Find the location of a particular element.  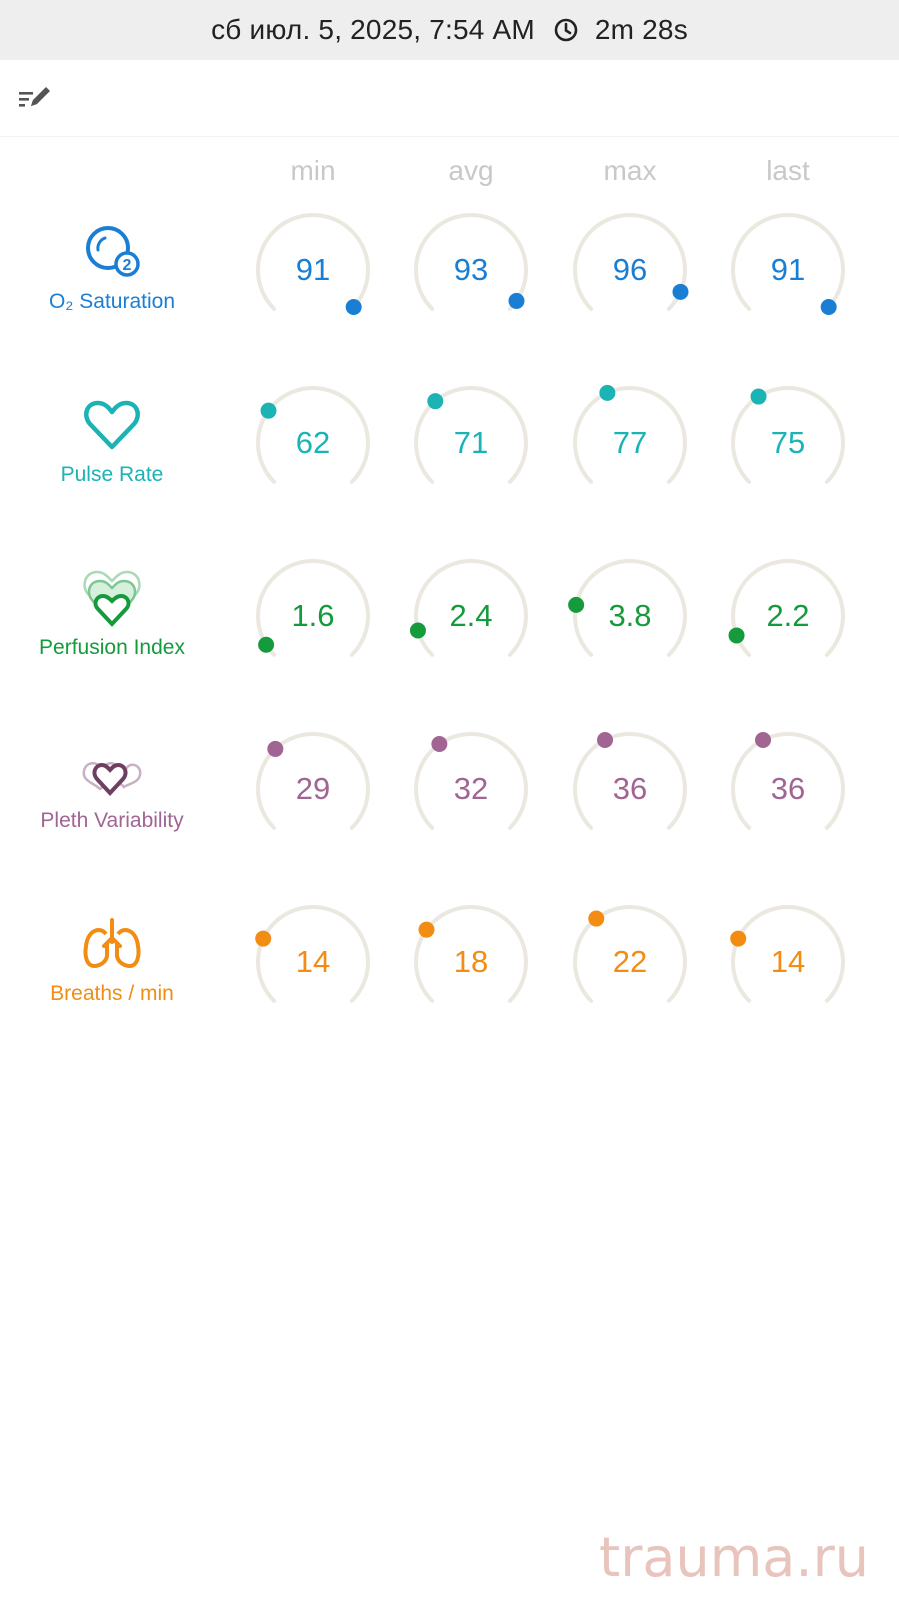

watermark: trauma.ru is located at coordinates (734, 1557).